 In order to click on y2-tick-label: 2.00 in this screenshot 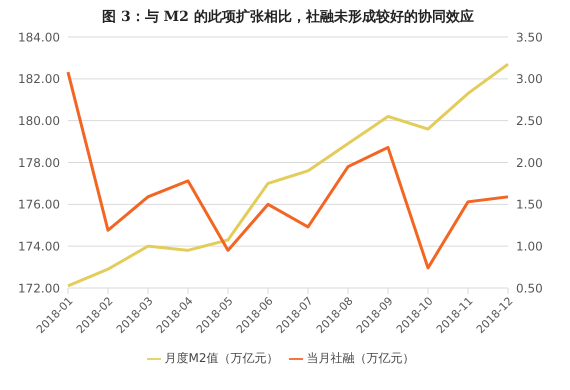, I will do `click(529, 163)`.